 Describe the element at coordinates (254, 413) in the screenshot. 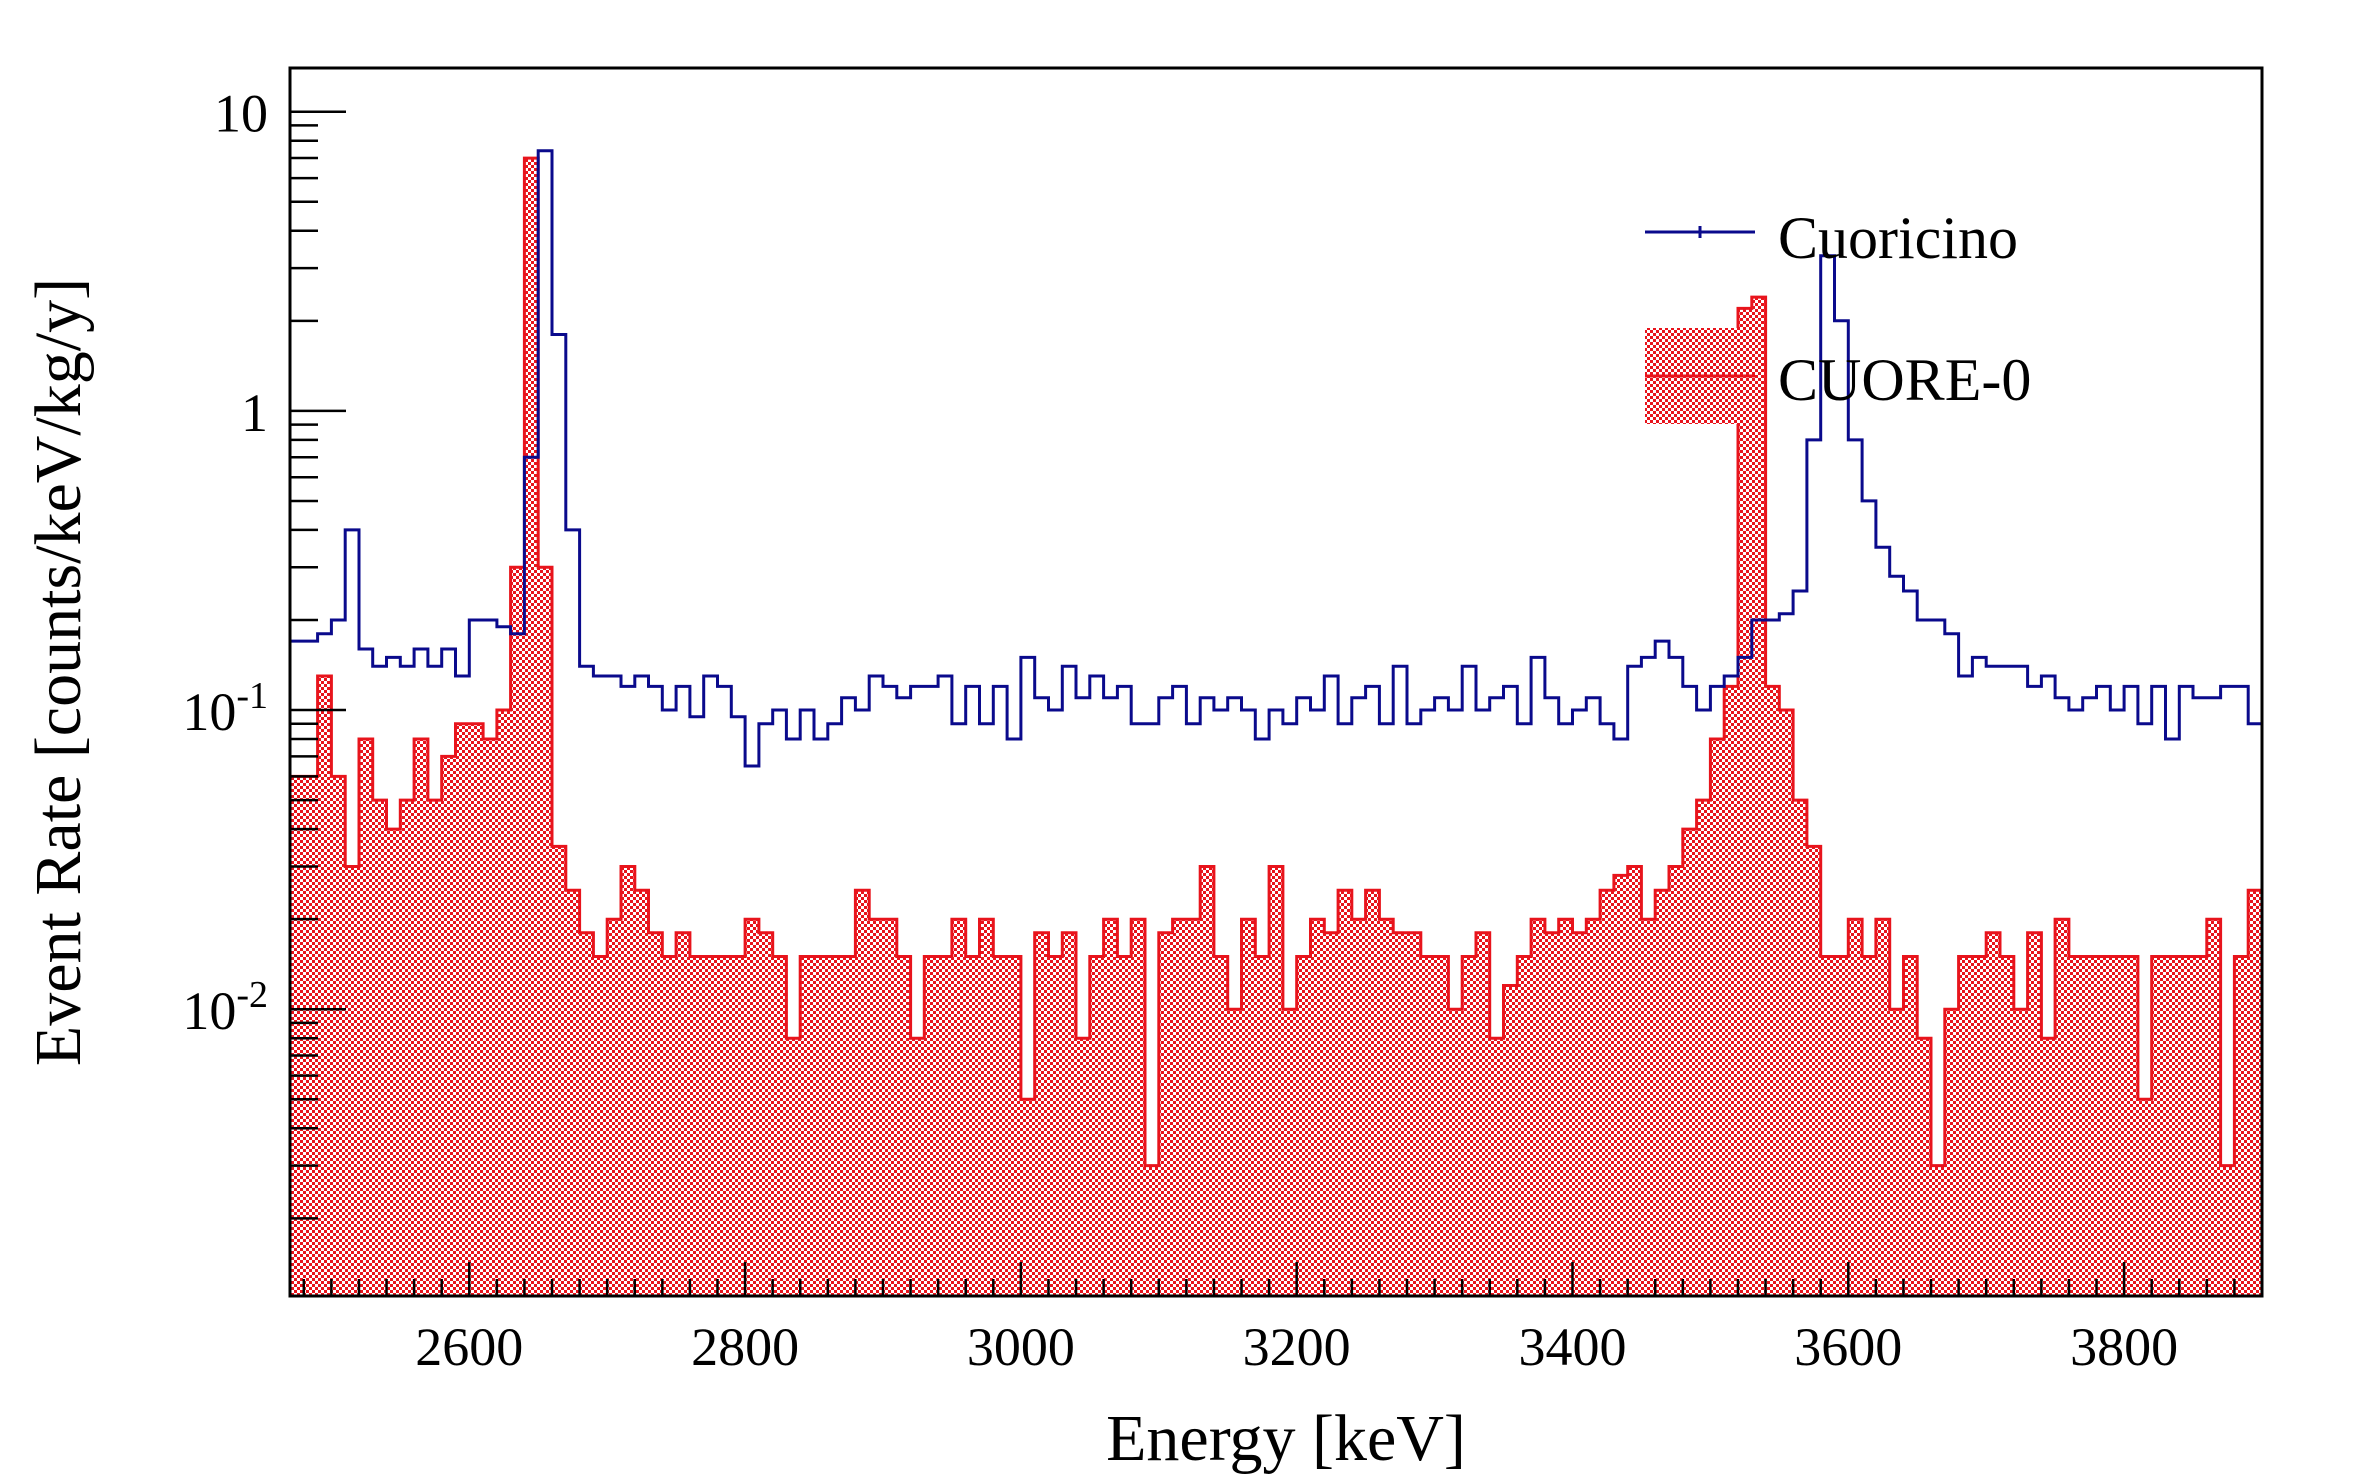

I see `y-tick-label: 1` at that location.